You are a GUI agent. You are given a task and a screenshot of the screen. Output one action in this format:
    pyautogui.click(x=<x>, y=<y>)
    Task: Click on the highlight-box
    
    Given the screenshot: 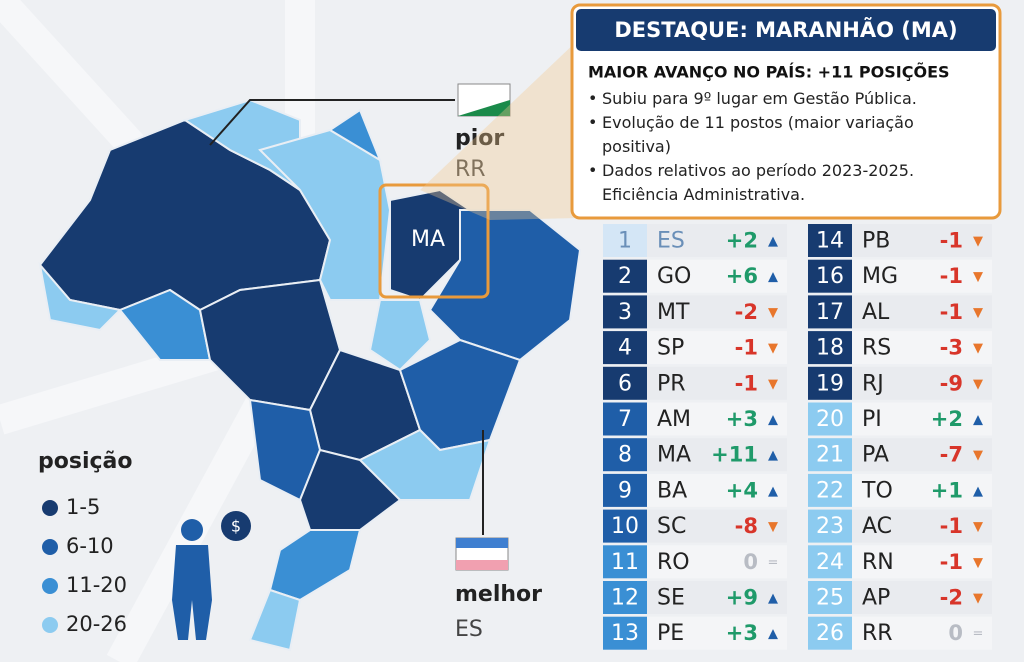 What is the action you would take?
    pyautogui.click(x=434, y=241)
    